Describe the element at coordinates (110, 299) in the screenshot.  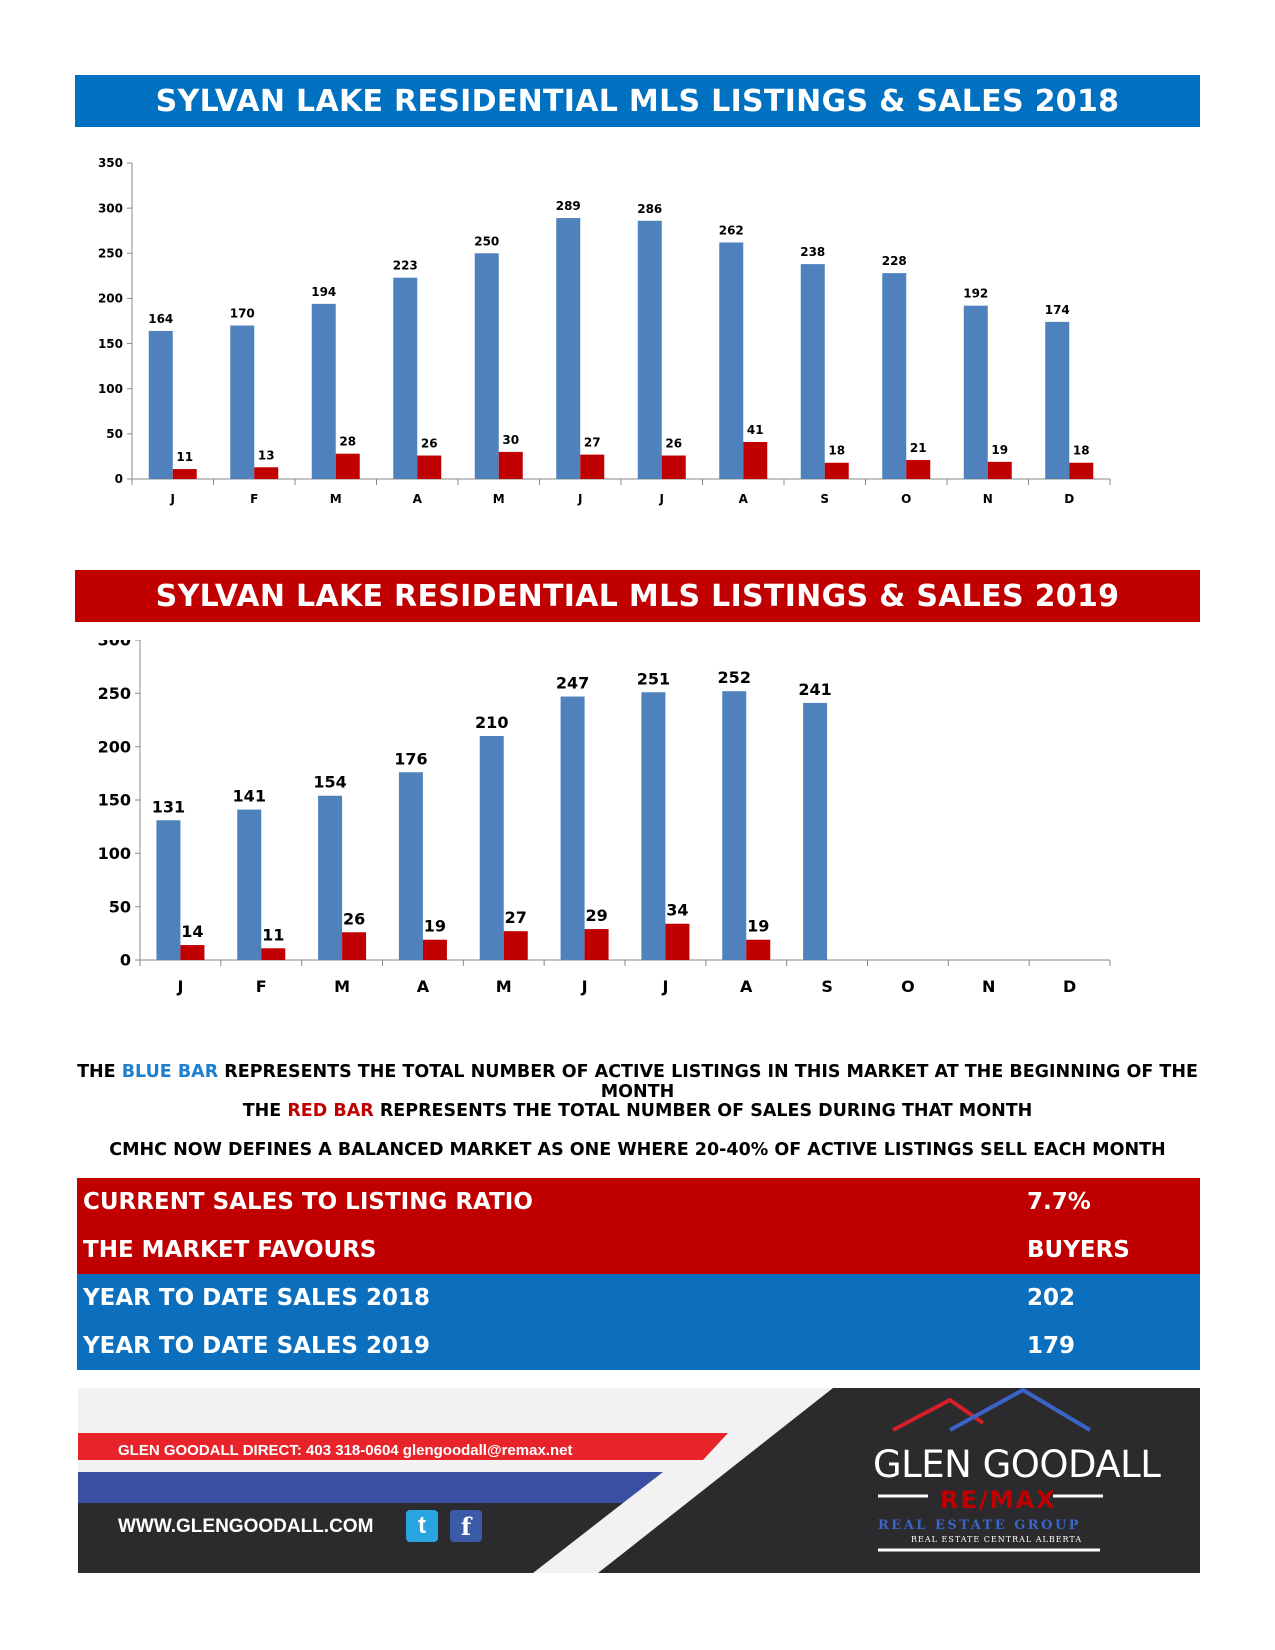
I see `c0-ytick-label: 200` at that location.